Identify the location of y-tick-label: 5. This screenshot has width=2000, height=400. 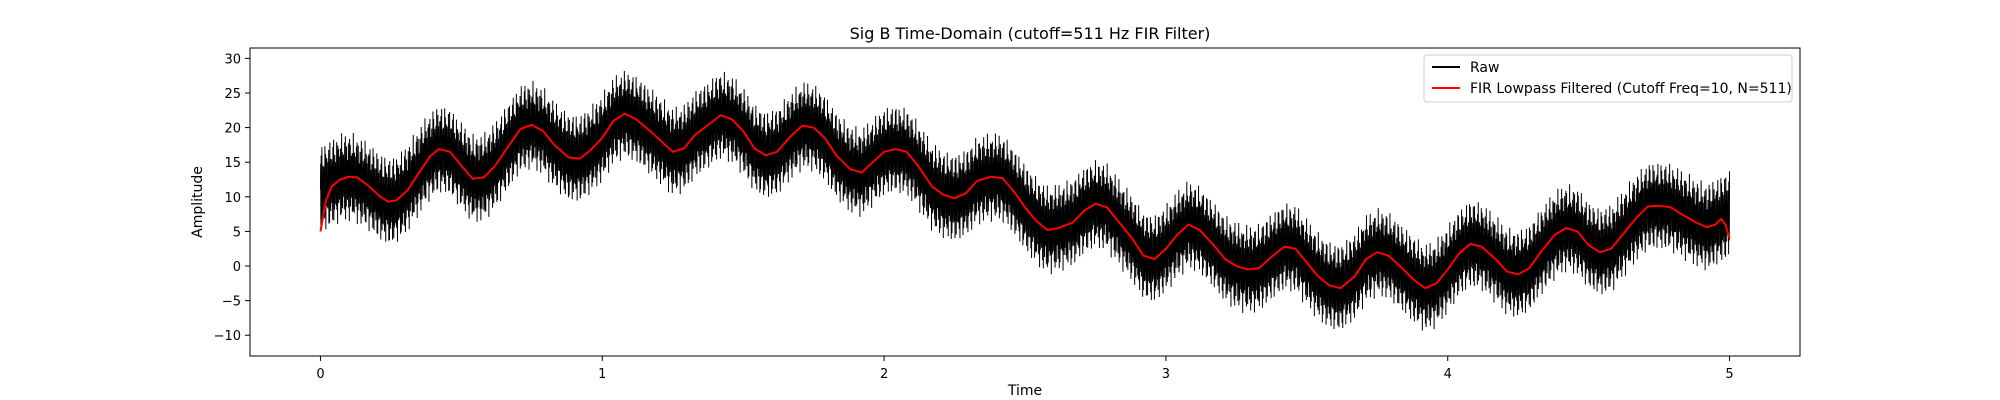
(237, 232).